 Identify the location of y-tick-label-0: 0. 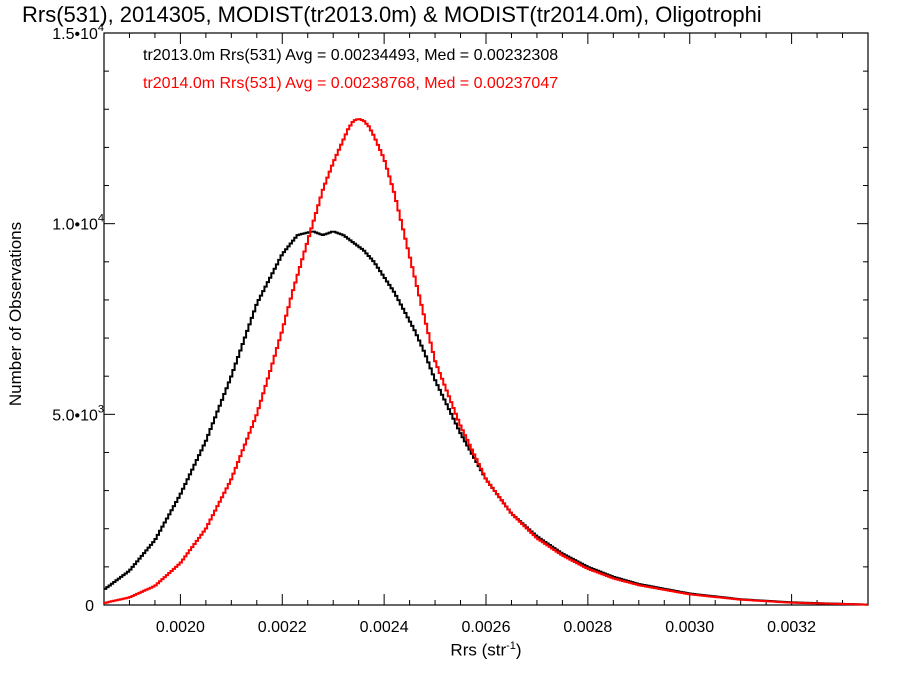
(89, 606).